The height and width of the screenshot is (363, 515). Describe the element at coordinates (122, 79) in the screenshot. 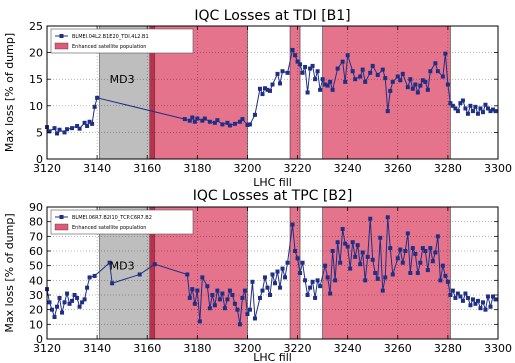

I see `region-annotation: MD3` at that location.